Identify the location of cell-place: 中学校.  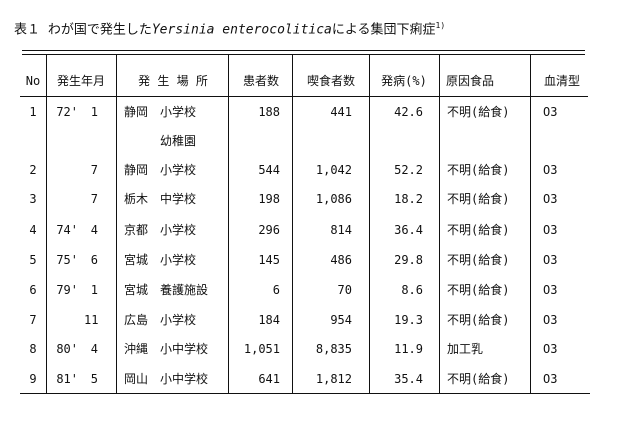
(178, 199).